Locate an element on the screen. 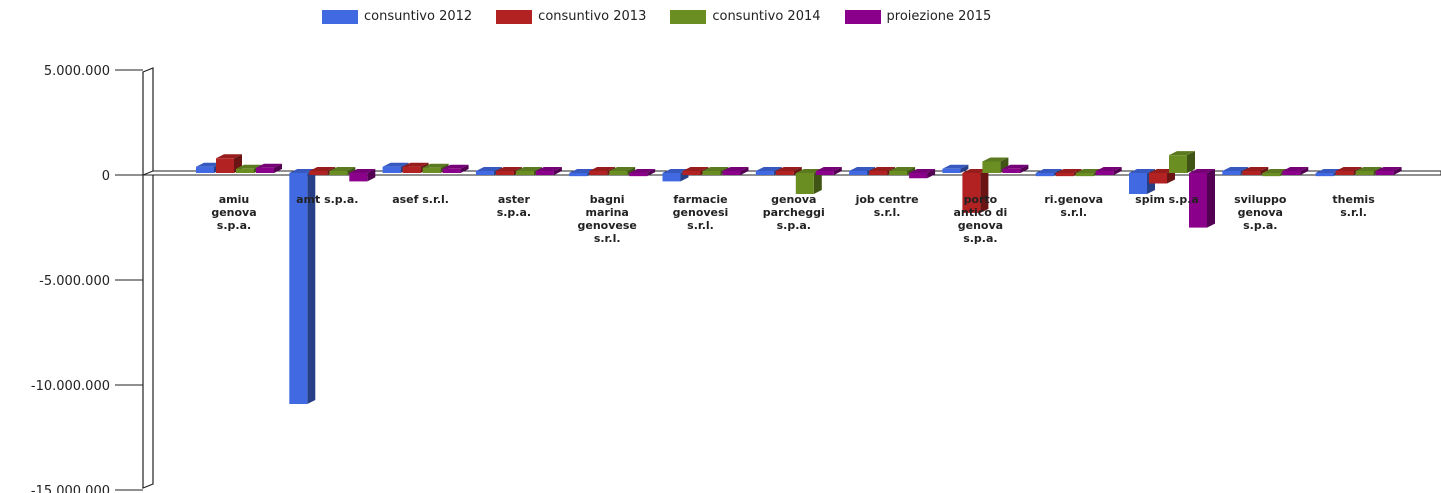 This screenshot has width=1441, height=493. category-label-line: ri.genova is located at coordinates (1073, 199).